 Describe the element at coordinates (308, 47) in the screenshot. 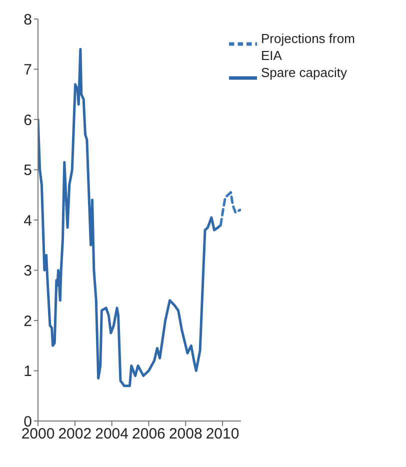

I see `legend-label: Projections from EIA` at that location.